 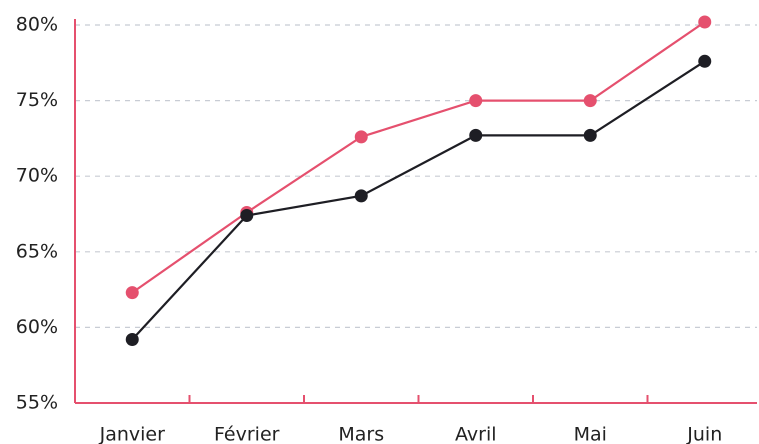 What do you see at coordinates (37, 25) in the screenshot?
I see `y-tick-label: 80%` at bounding box center [37, 25].